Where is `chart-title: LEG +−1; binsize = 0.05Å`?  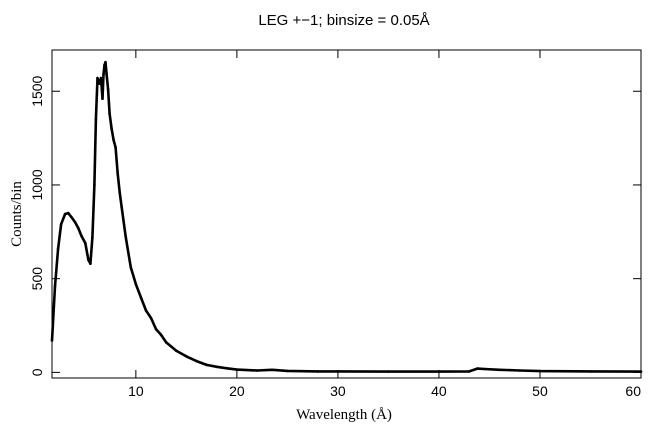 chart-title: LEG +−1; binsize = 0.05Å is located at coordinates (343, 20).